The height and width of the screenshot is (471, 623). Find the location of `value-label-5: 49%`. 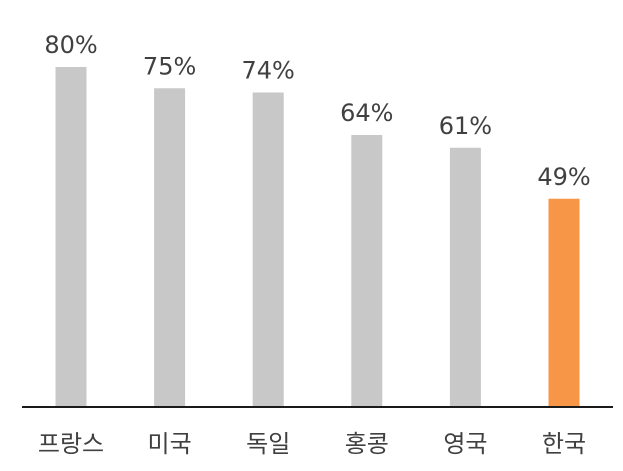

value-label-5: 49% is located at coordinates (563, 177).